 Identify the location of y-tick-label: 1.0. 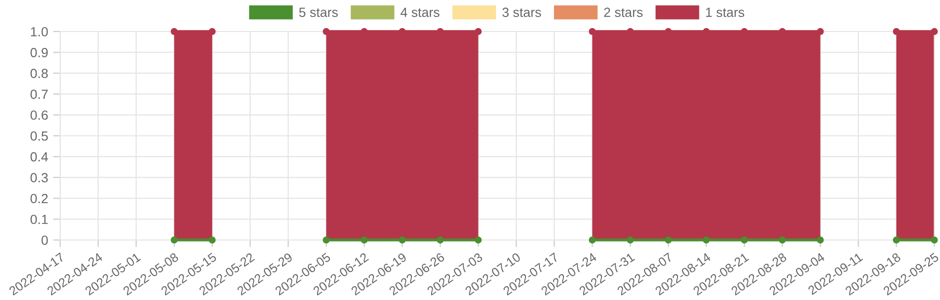
(39, 31).